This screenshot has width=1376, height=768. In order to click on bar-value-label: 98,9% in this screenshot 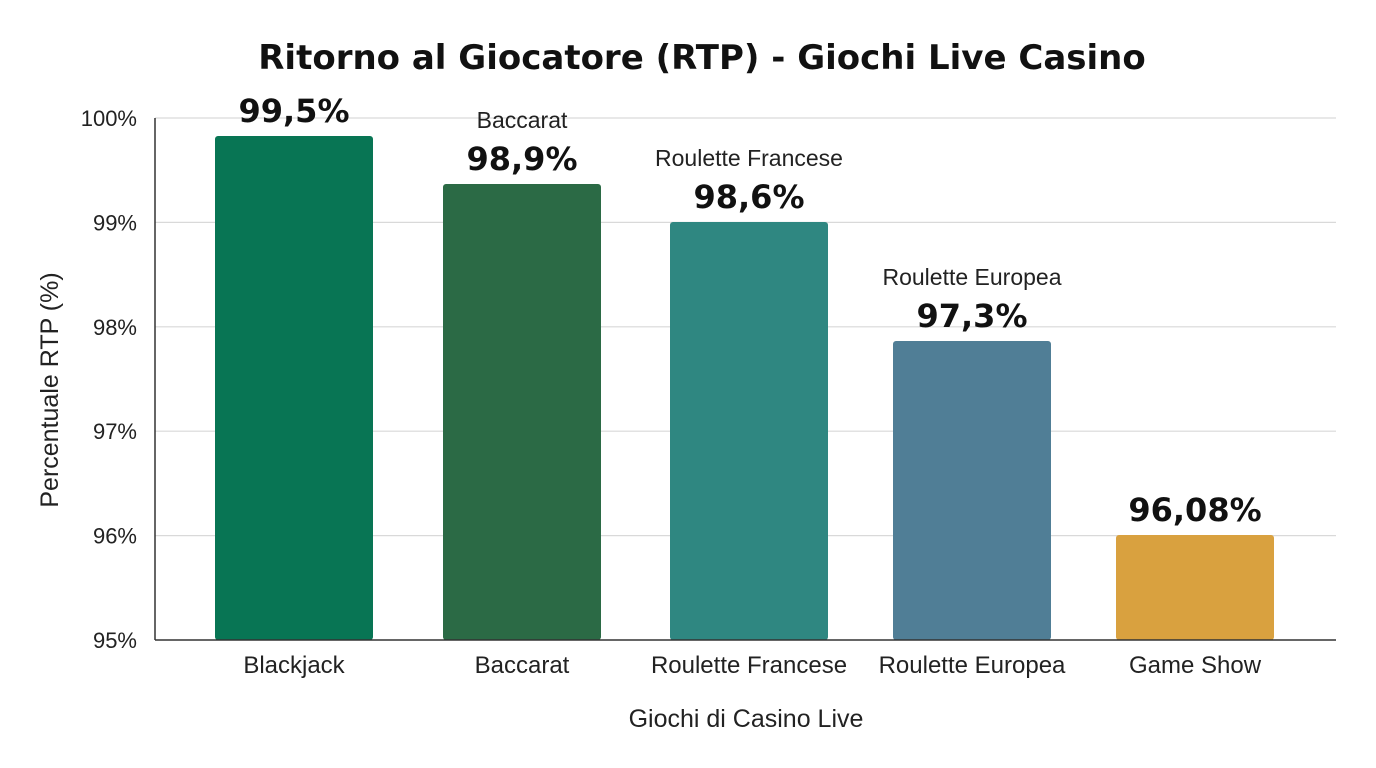, I will do `click(521, 159)`.